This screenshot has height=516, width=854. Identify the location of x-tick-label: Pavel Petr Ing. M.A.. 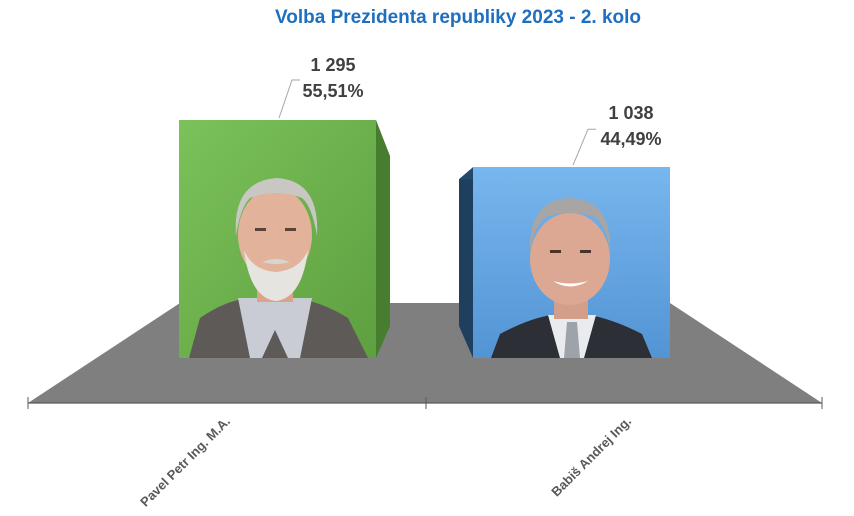
(185, 462).